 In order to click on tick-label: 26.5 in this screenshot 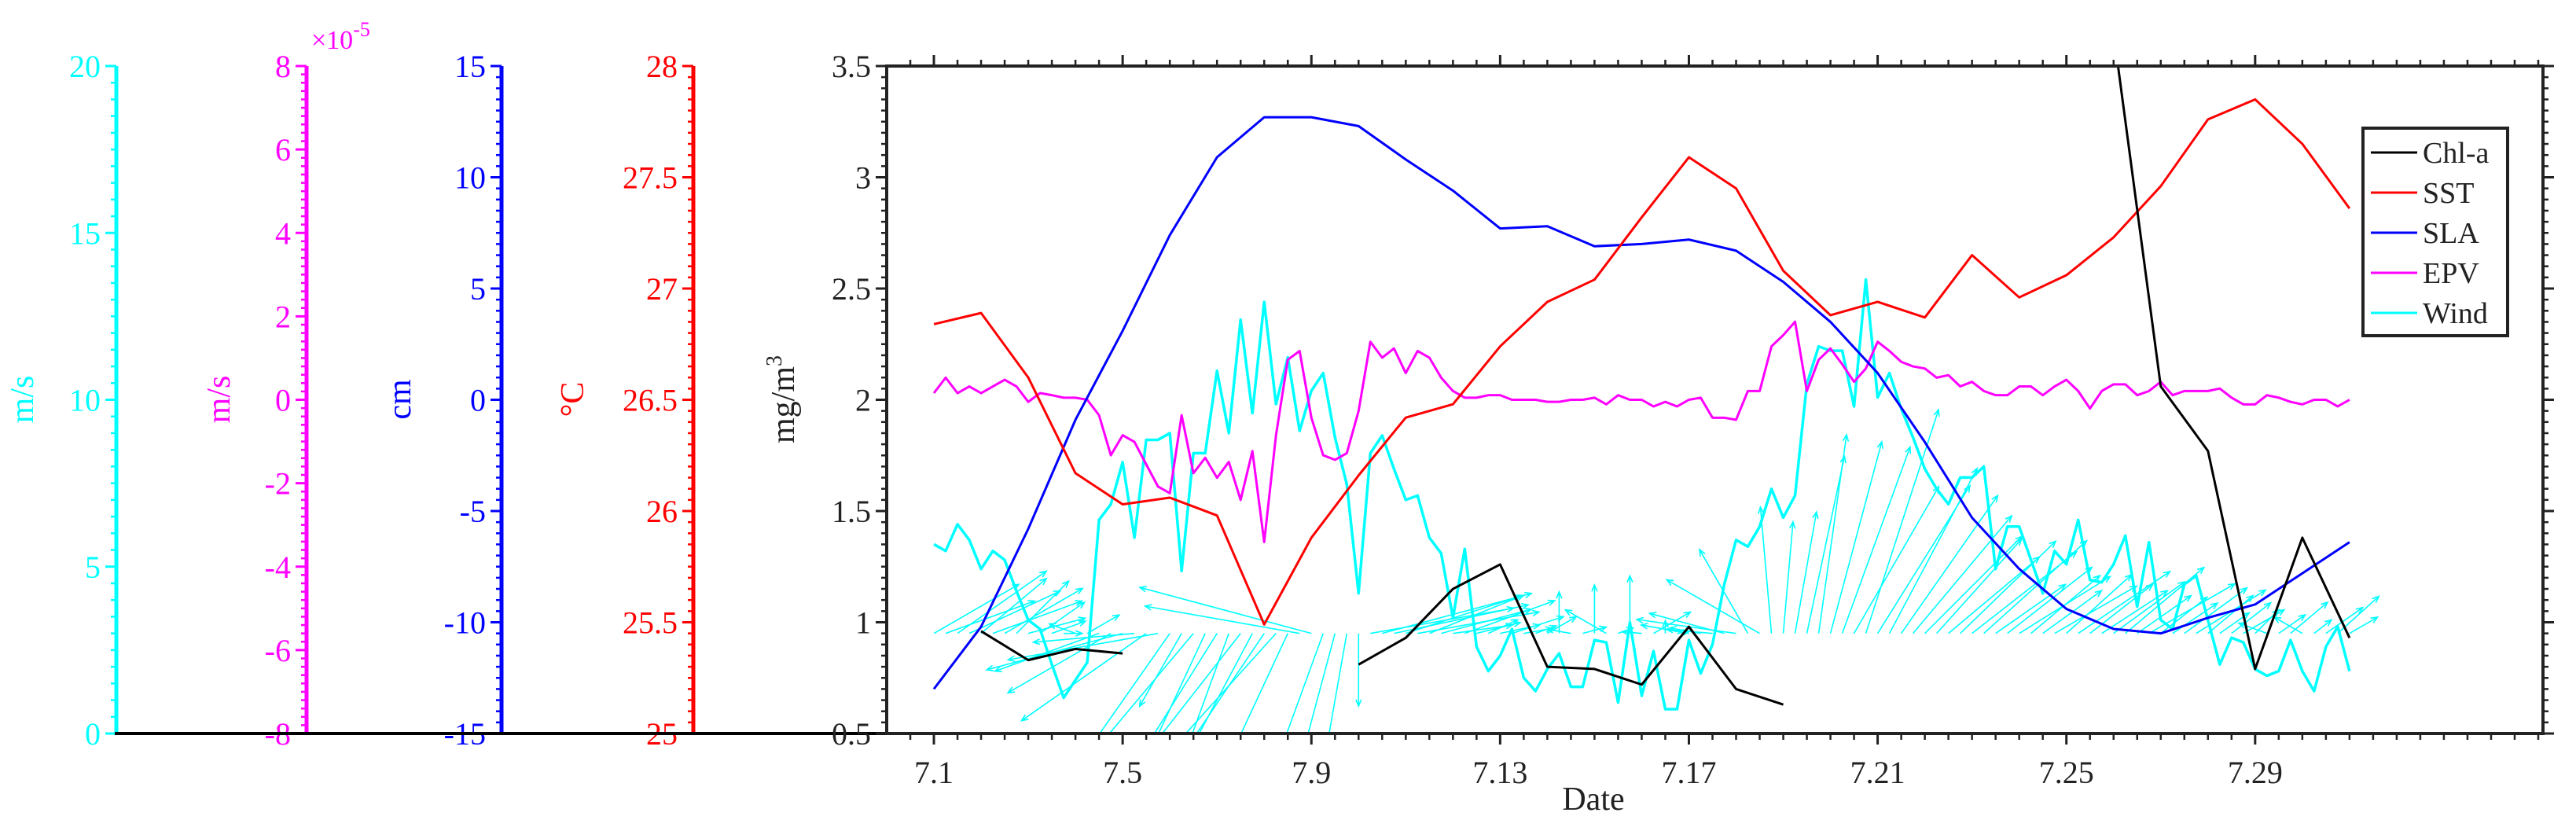, I will do `click(650, 400)`.